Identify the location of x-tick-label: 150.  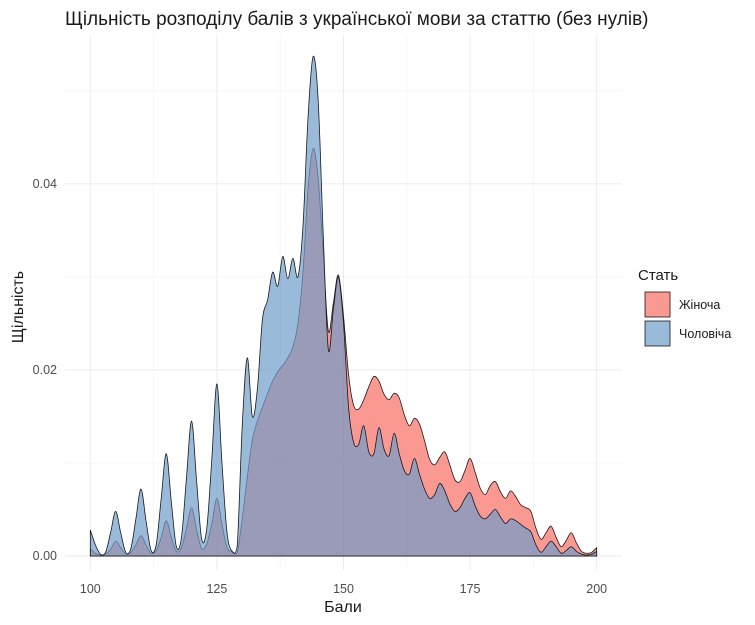
(343, 589).